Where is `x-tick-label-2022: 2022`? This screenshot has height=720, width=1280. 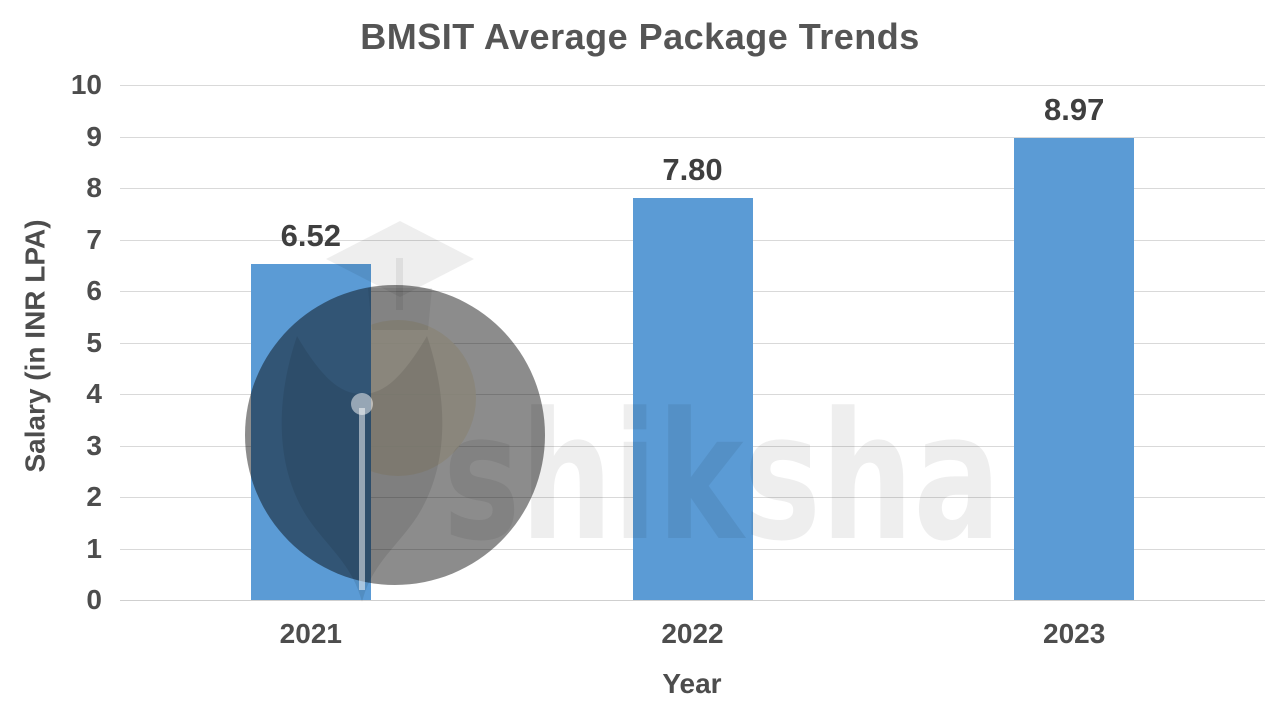
x-tick-label-2022: 2022 is located at coordinates (692, 633).